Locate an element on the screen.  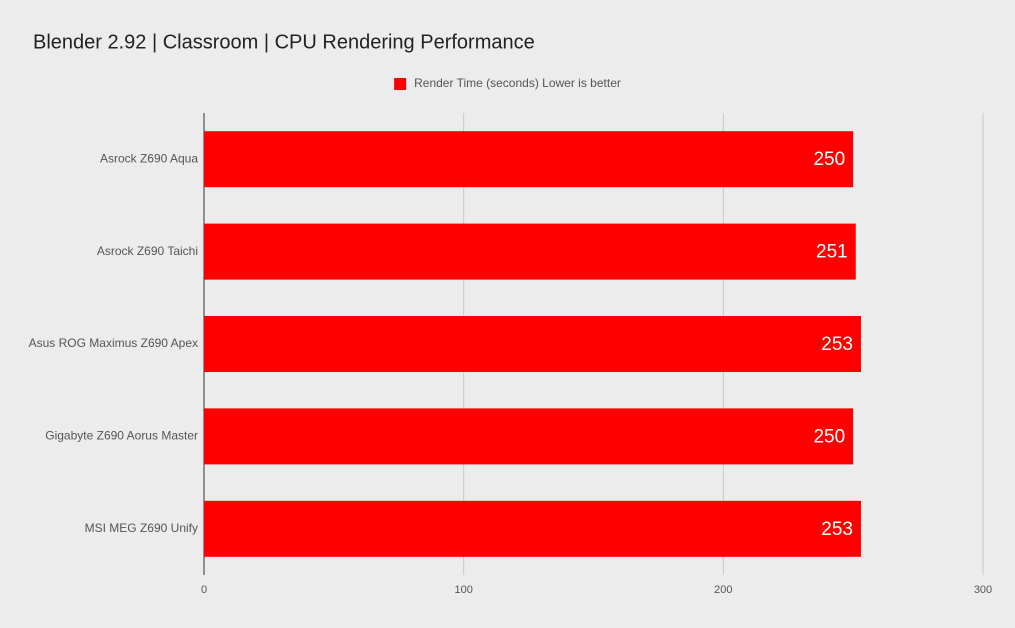
y-tick-label: Gigabyte Z690 Aorus Master is located at coordinates (121, 436).